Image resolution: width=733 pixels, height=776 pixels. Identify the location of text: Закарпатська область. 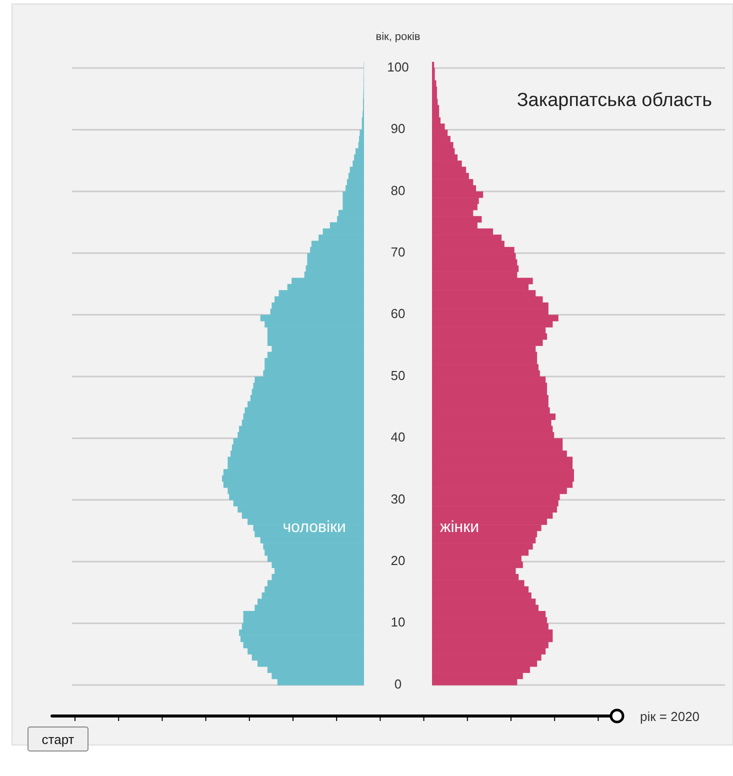
(614, 100).